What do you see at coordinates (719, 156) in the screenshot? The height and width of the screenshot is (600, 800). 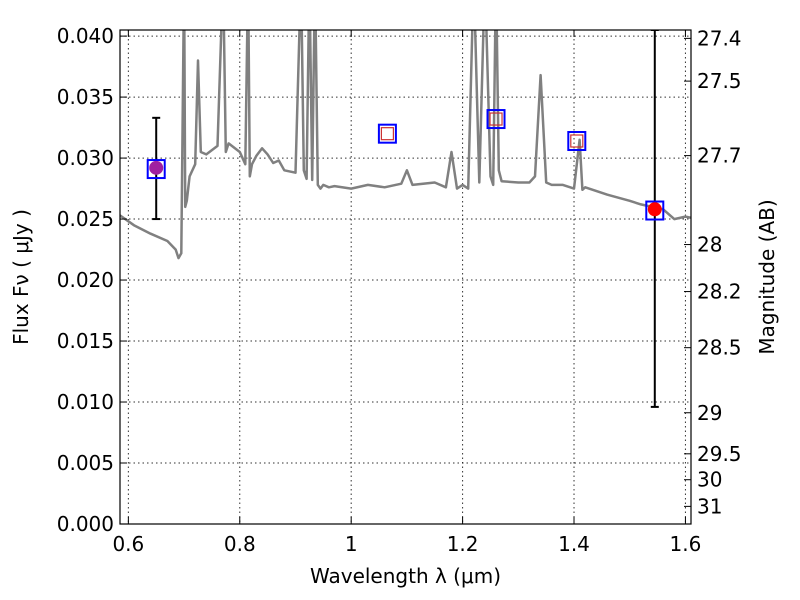 I see `y2-tick-label: 27.7` at bounding box center [719, 156].